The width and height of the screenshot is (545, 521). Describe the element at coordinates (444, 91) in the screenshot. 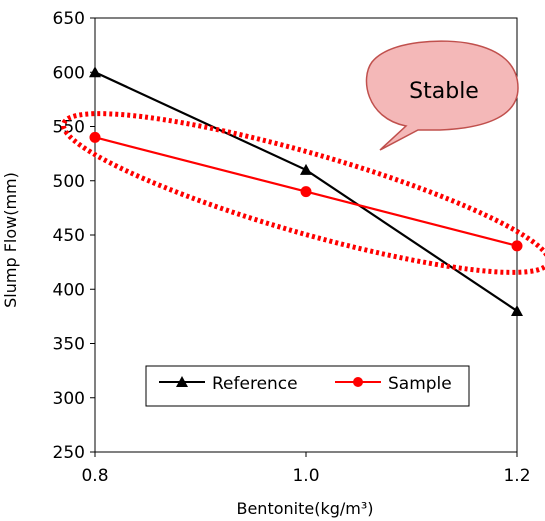

I see `callout-text: Stable` at that location.